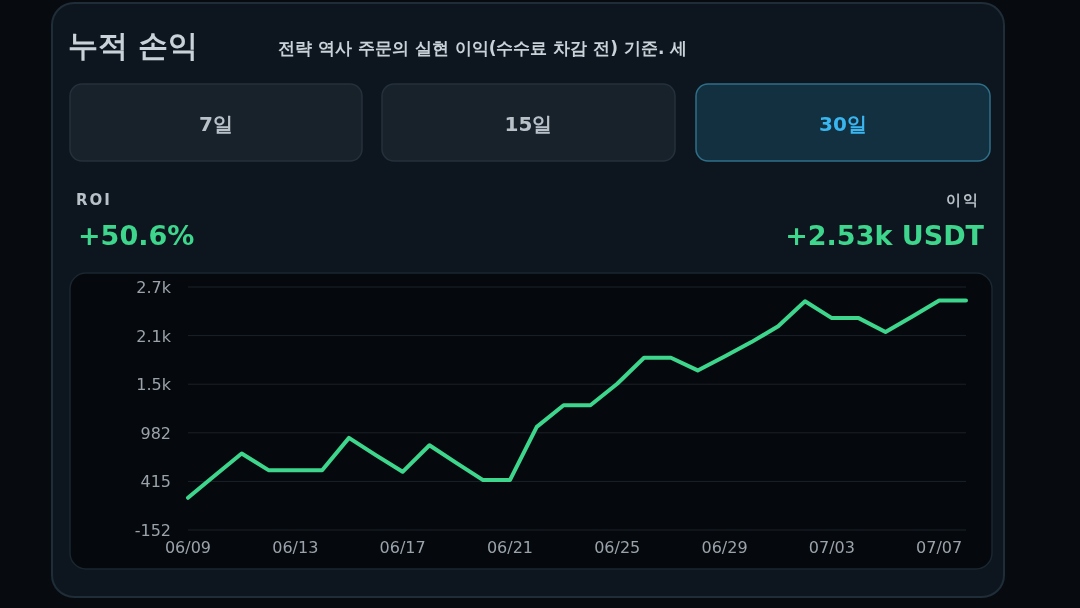  I want to click on y-tick-label: 1.5k, so click(154, 385).